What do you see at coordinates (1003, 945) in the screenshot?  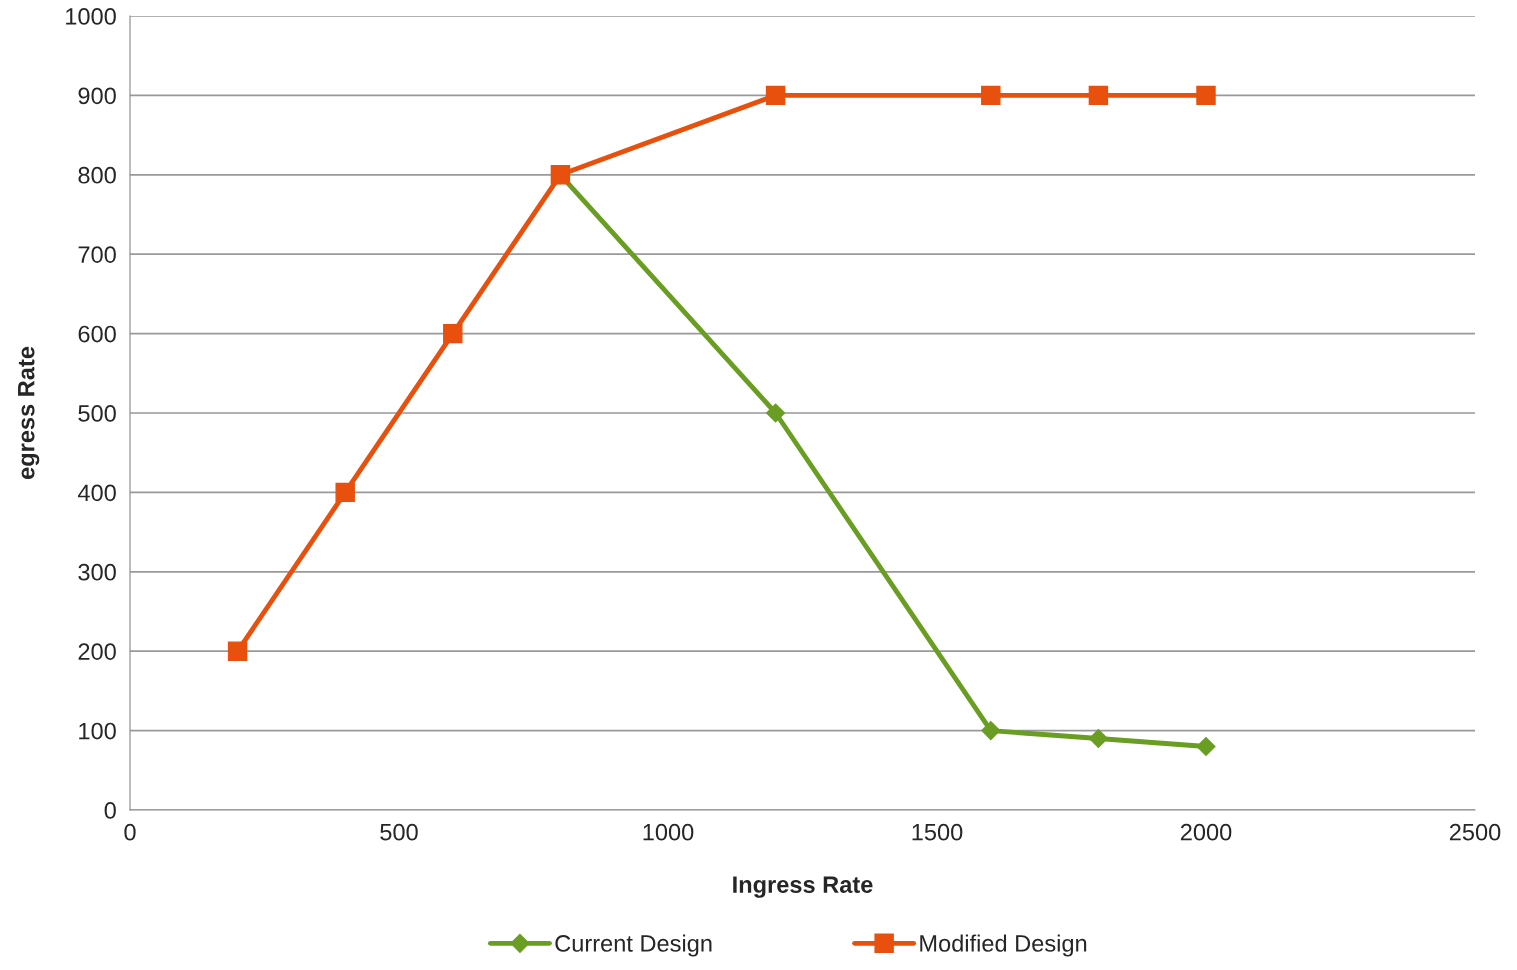 I see `legend-label: Modified Design` at bounding box center [1003, 945].